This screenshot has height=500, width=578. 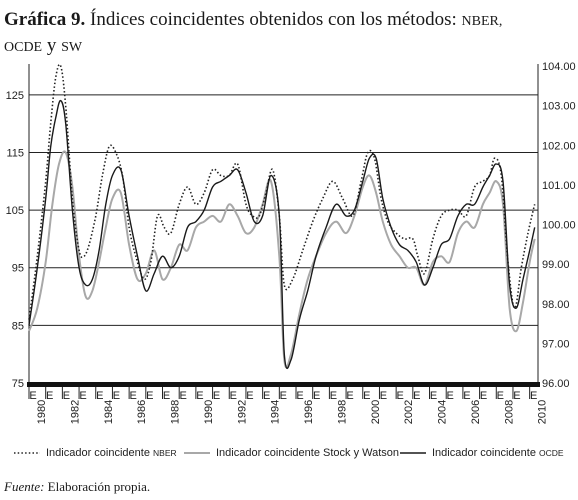 I want to click on y-right-tick-label: 100.00, so click(x=559, y=226).